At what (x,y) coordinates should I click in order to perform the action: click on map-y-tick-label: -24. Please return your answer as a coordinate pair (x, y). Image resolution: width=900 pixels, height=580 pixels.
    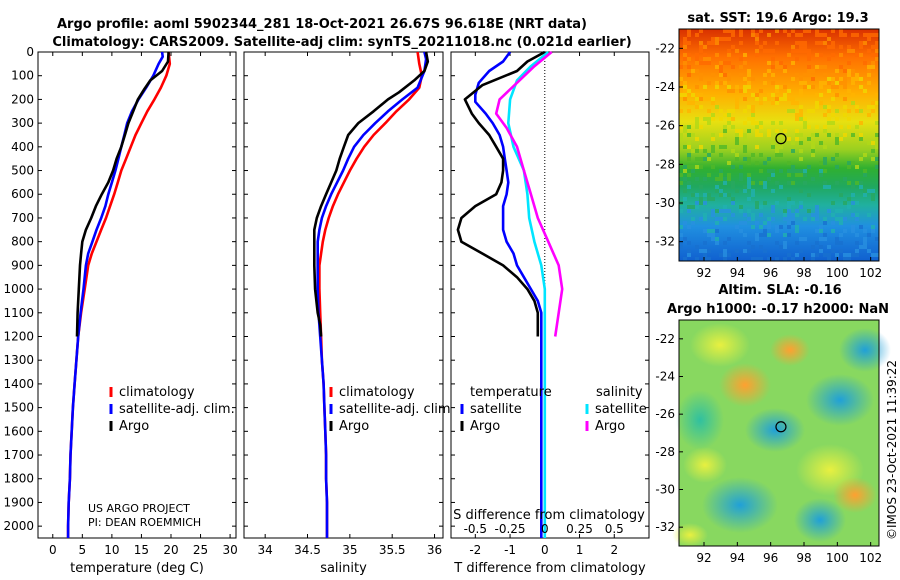
    Looking at the image, I should click on (665, 377).